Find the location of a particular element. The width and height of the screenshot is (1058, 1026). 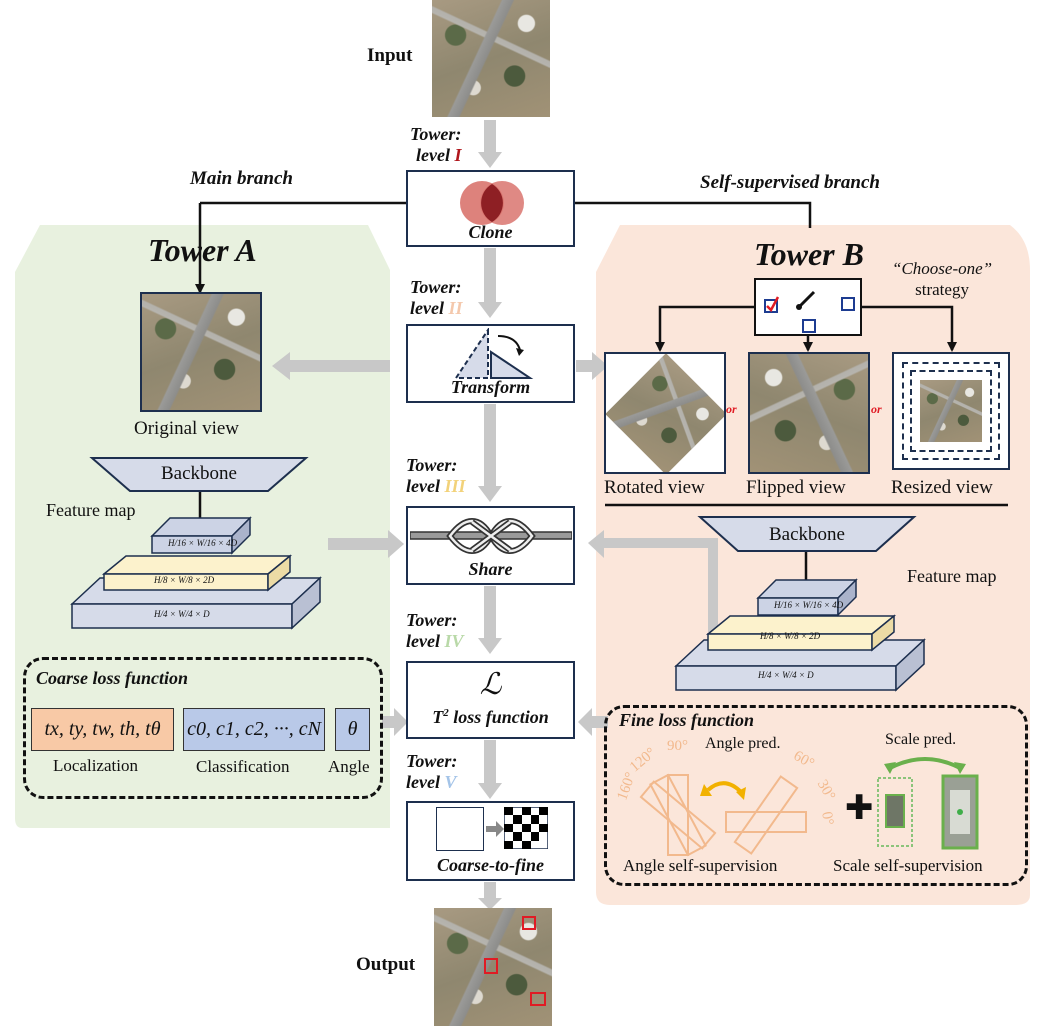

clone-block: Clone is located at coordinates (490, 208).